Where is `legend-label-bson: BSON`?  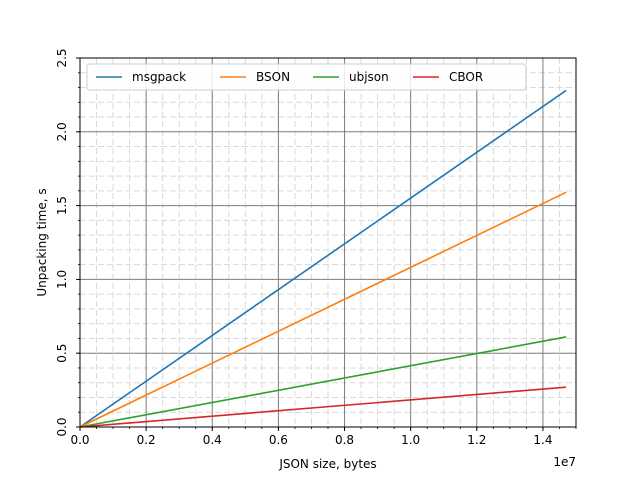 legend-label-bson: BSON is located at coordinates (273, 77).